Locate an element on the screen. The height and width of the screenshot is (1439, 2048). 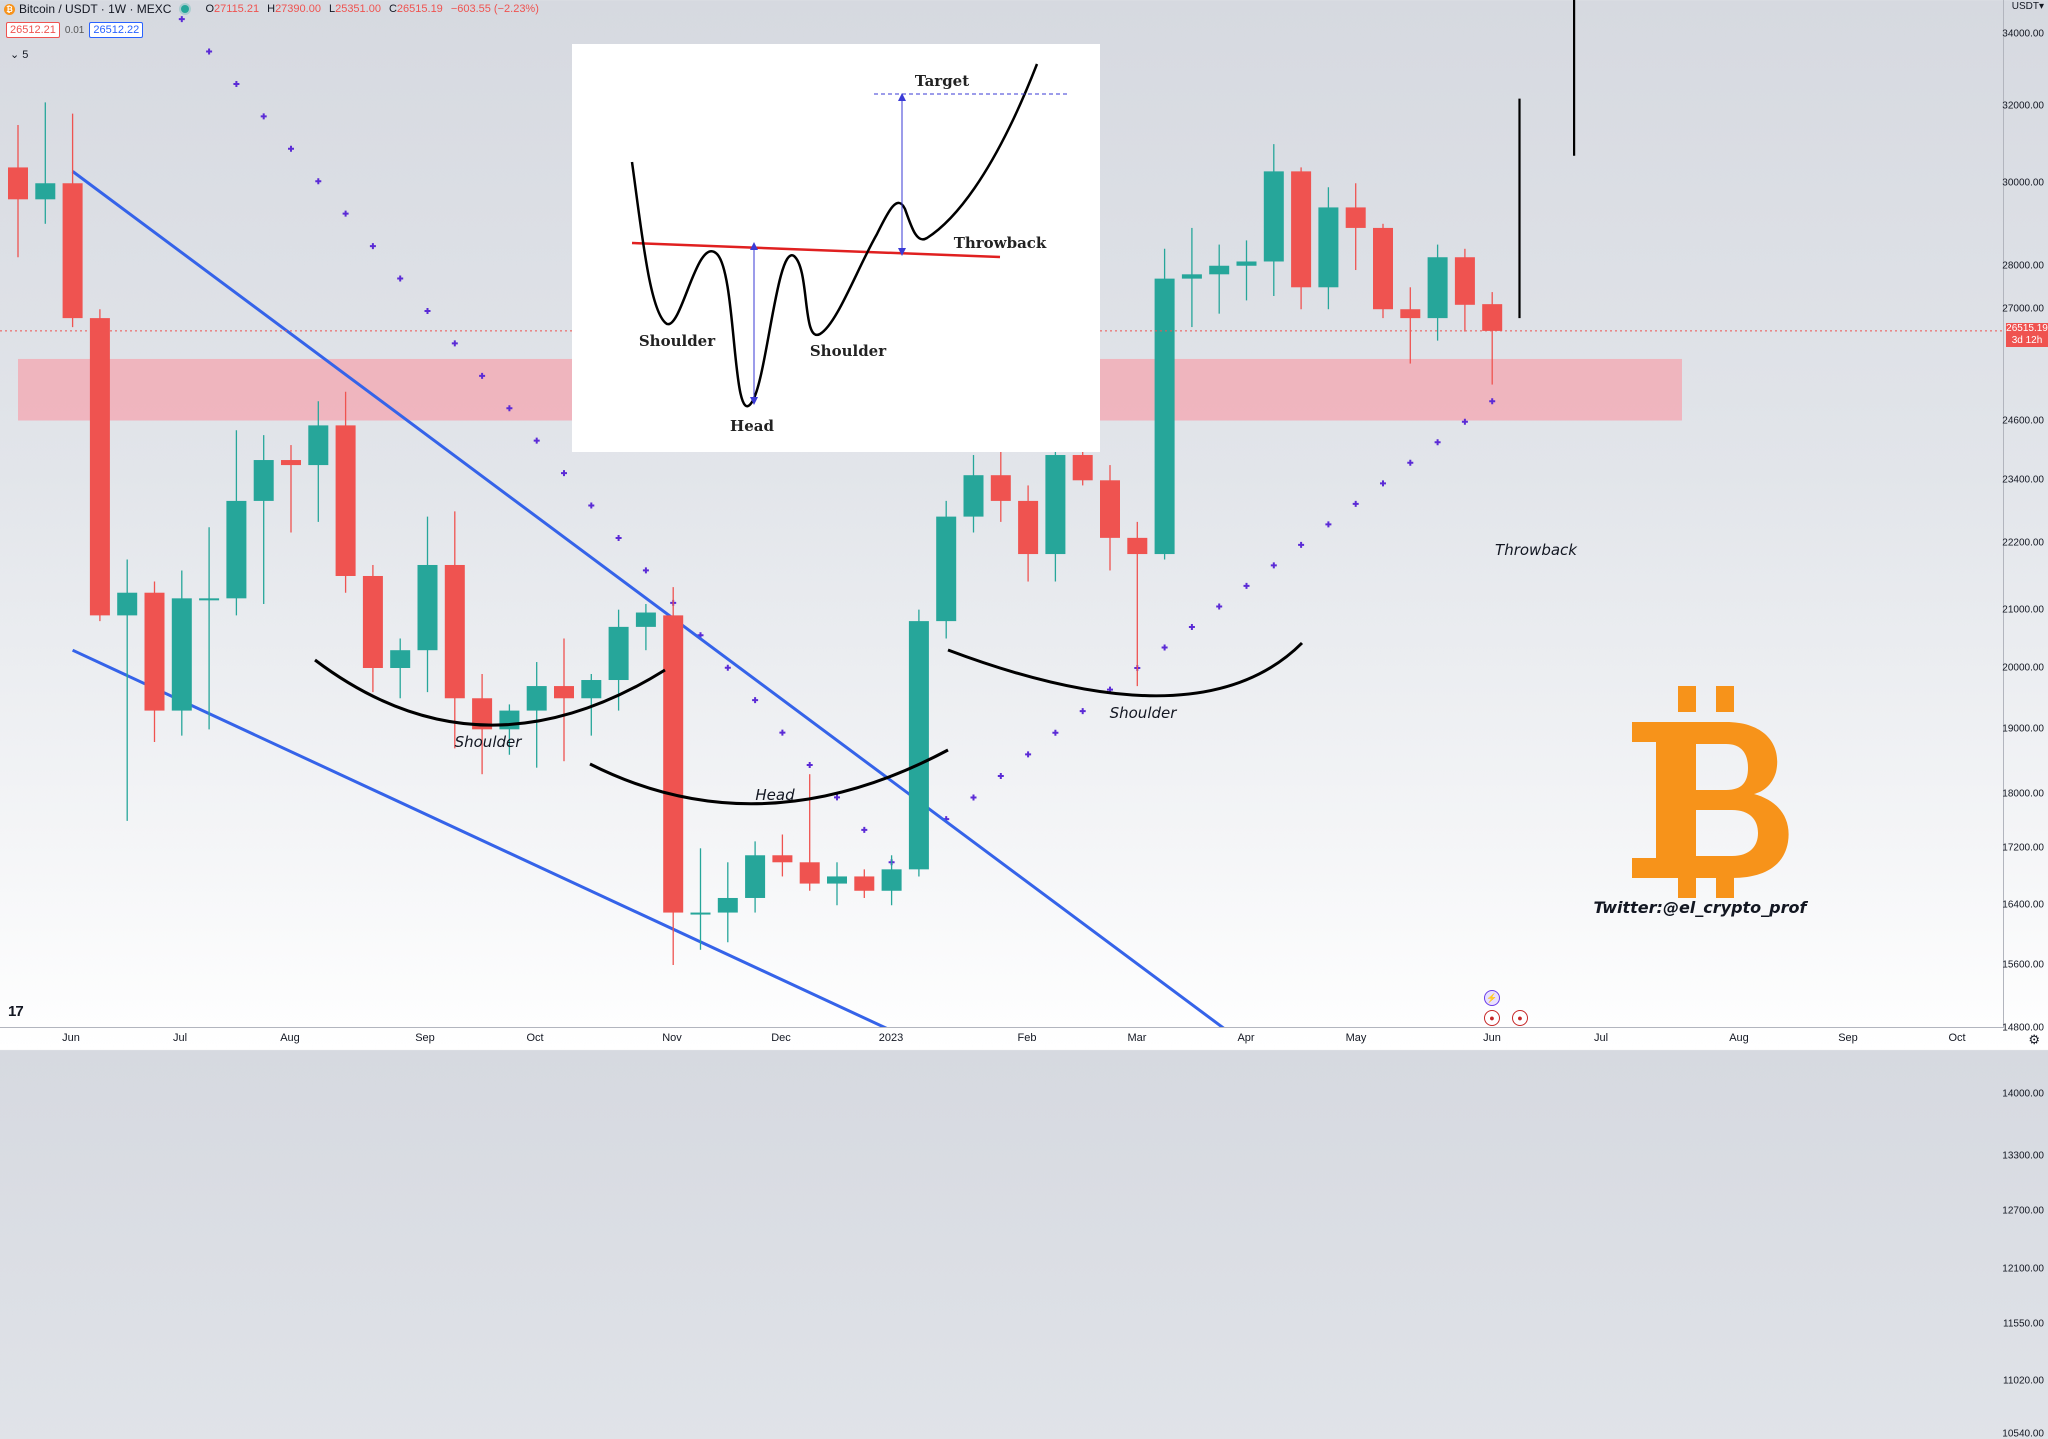
lightning-event-icon: ⚡ is located at coordinates (1492, 998).